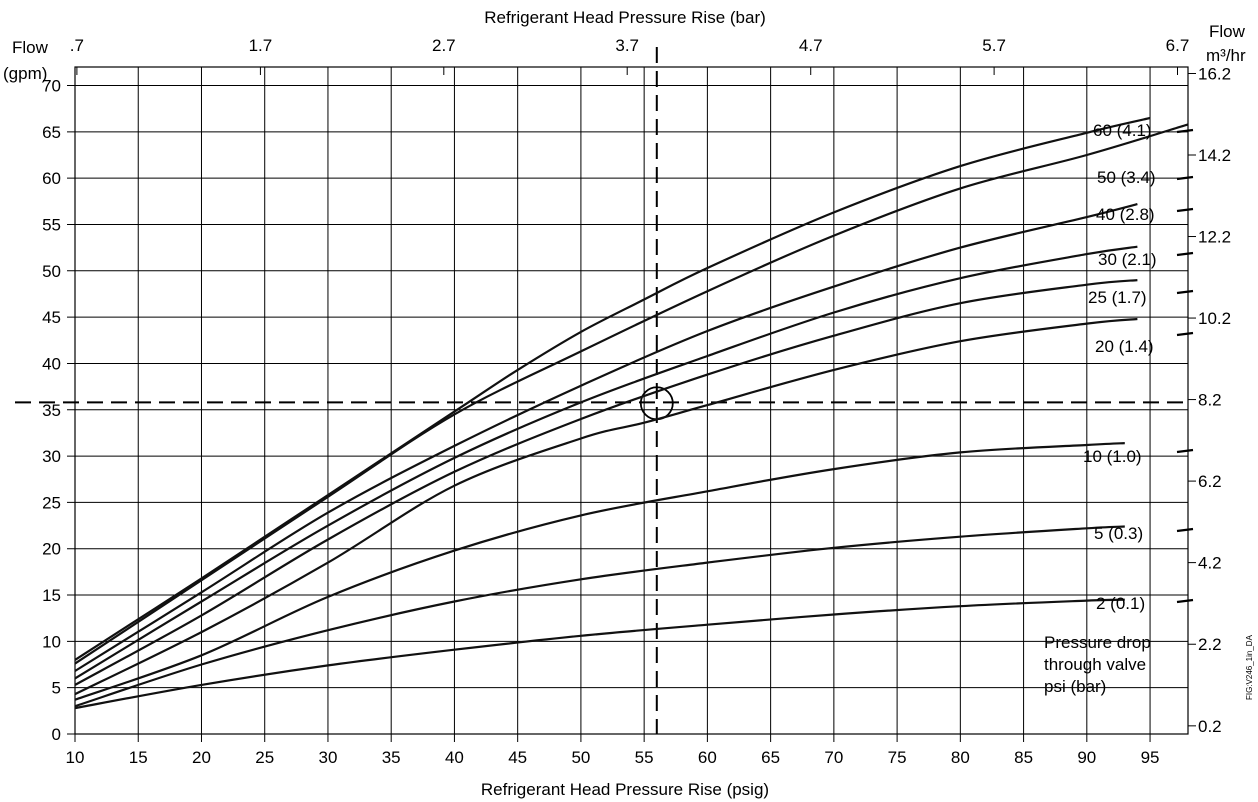 The width and height of the screenshot is (1258, 802). Describe the element at coordinates (517, 757) in the screenshot. I see `x-tick-label: 45` at that location.